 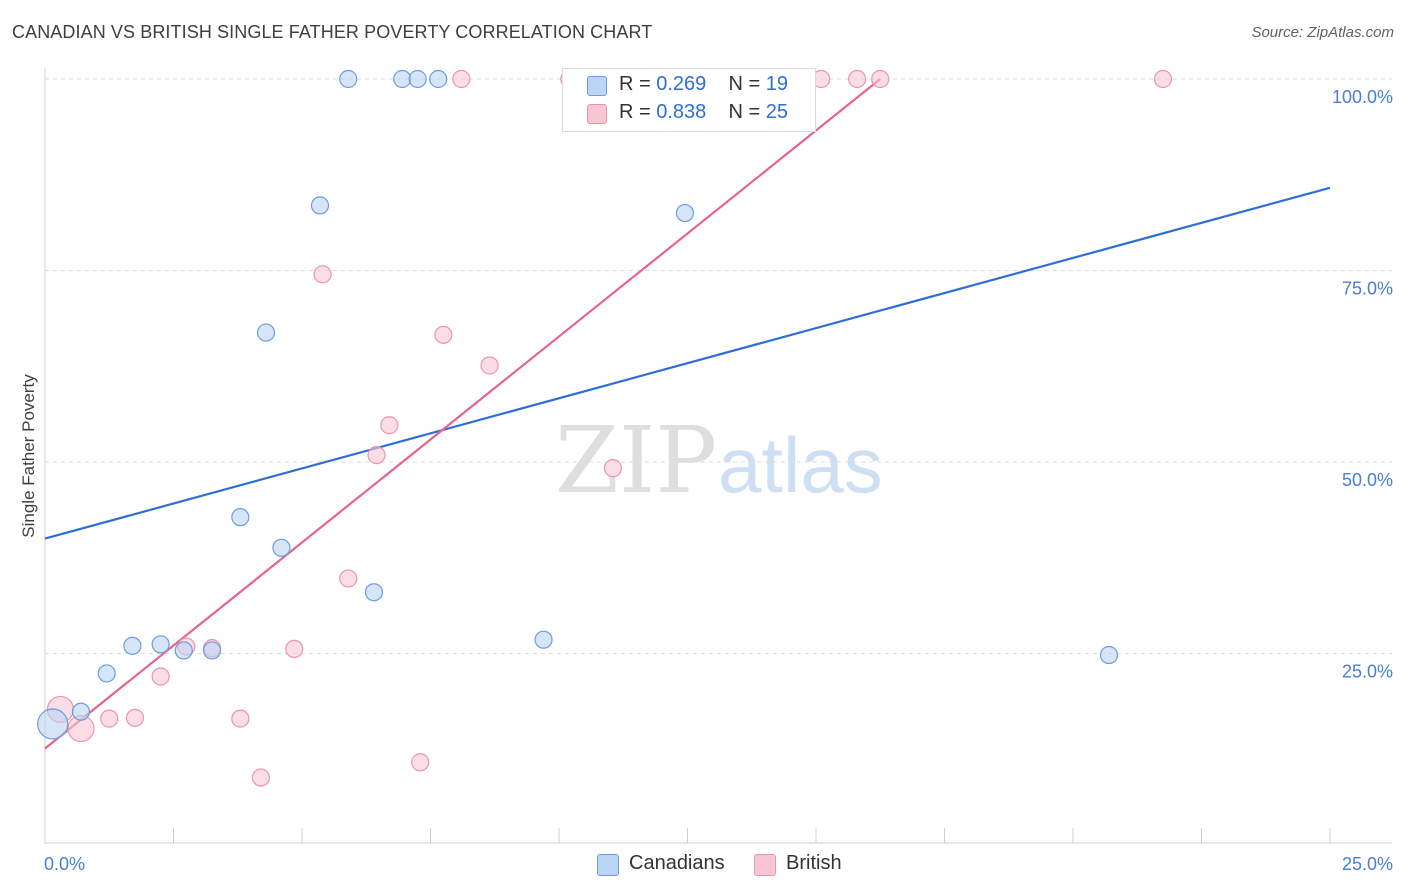 I want to click on canadians-n-value: 19, so click(x=777, y=84).